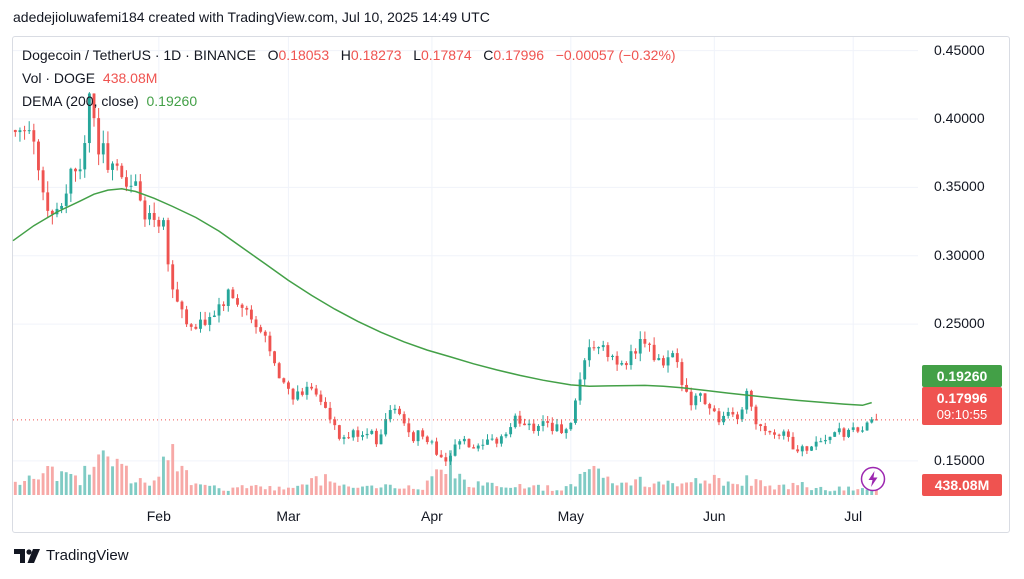 The height and width of the screenshot is (579, 1024). What do you see at coordinates (130, 78) in the screenshot?
I see `legend-volume-value: 438.08M` at bounding box center [130, 78].